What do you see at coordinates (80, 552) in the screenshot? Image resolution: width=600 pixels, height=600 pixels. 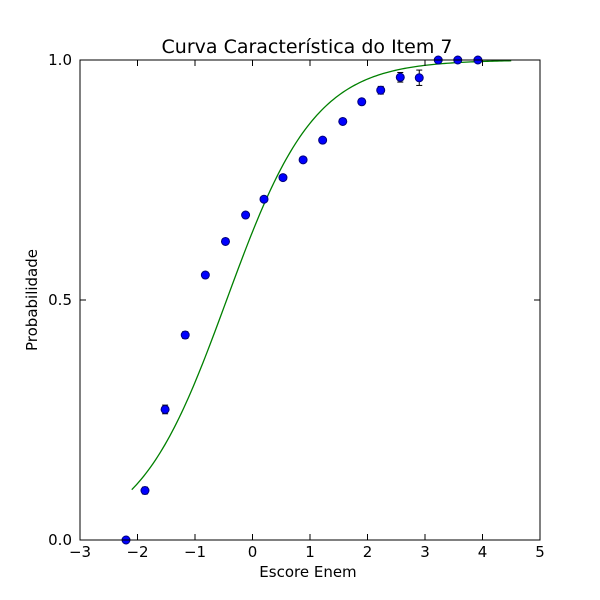 I see `x-tick-label-0: −3` at bounding box center [80, 552].